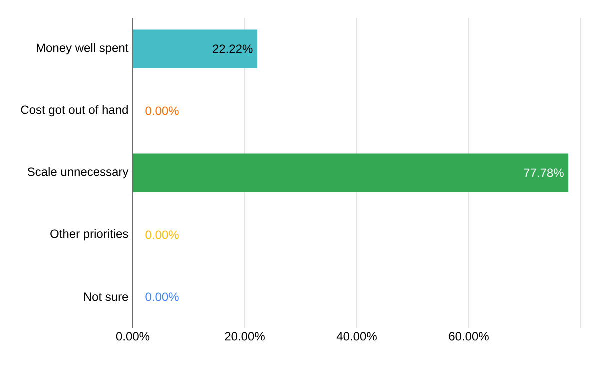  Describe the element at coordinates (469, 336) in the screenshot. I see `x-tick-label: 60.00%` at that location.